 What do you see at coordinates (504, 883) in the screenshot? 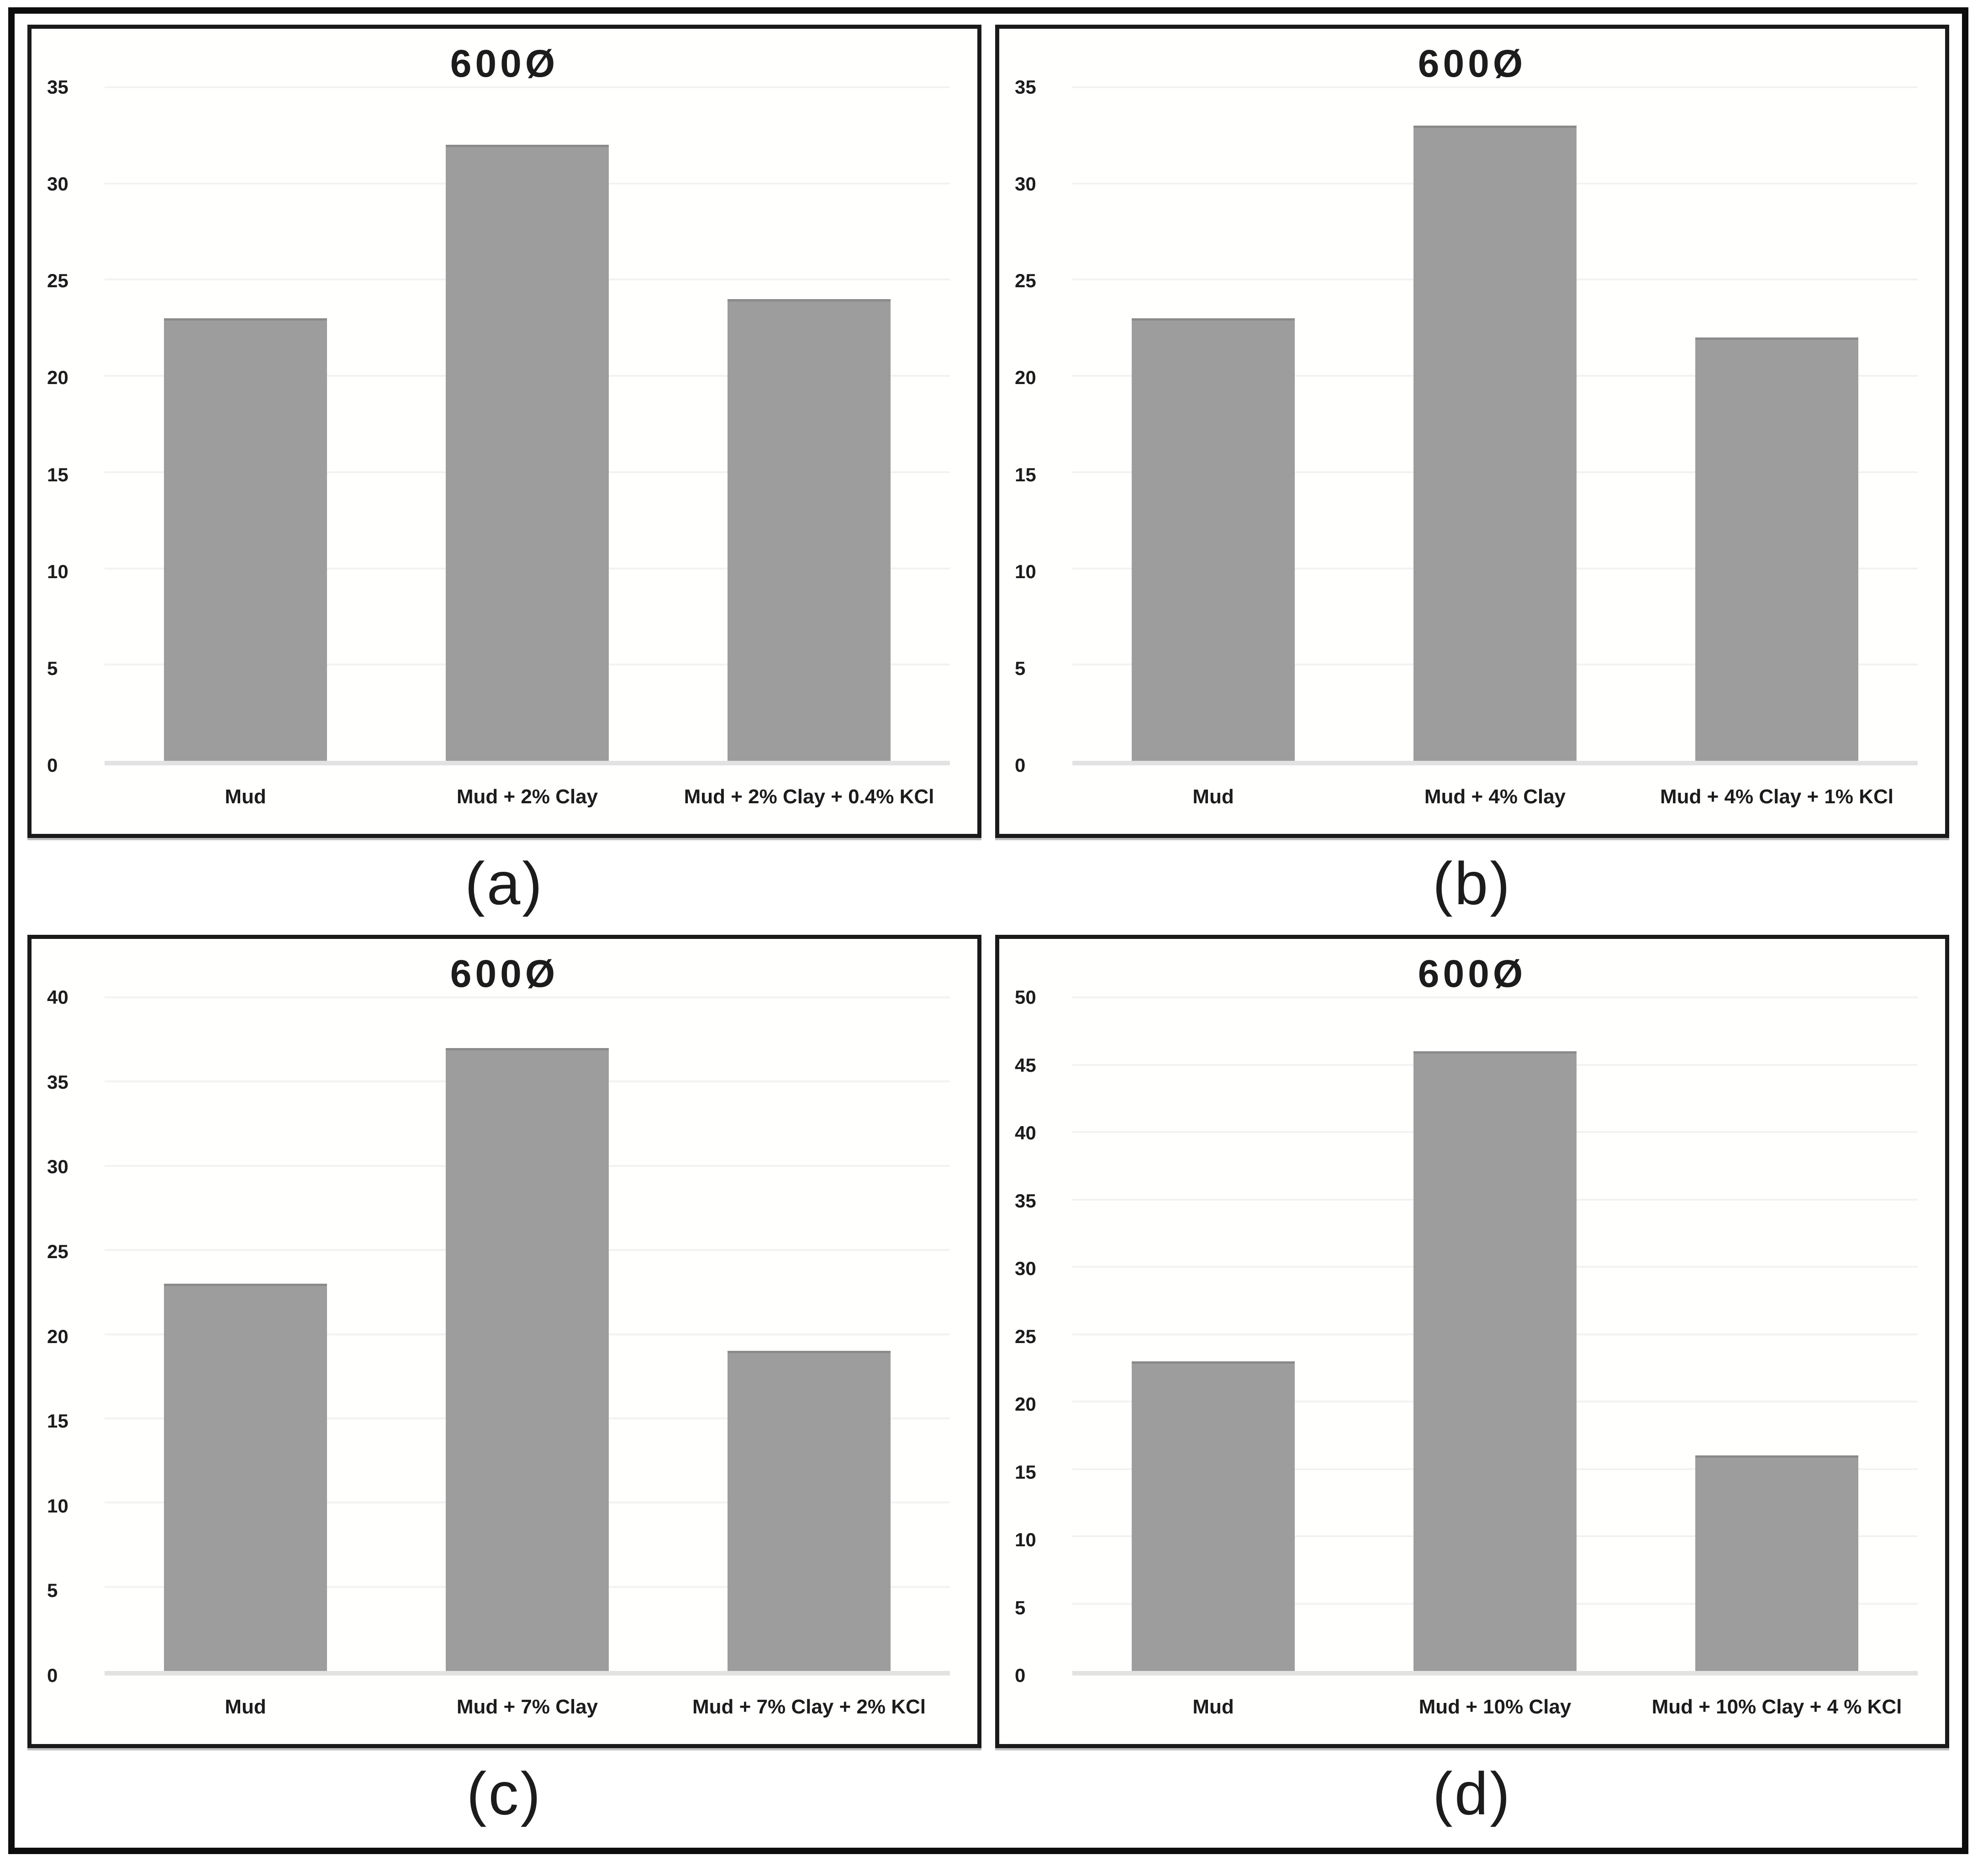
I see `figure-caption: (a)` at bounding box center [504, 883].